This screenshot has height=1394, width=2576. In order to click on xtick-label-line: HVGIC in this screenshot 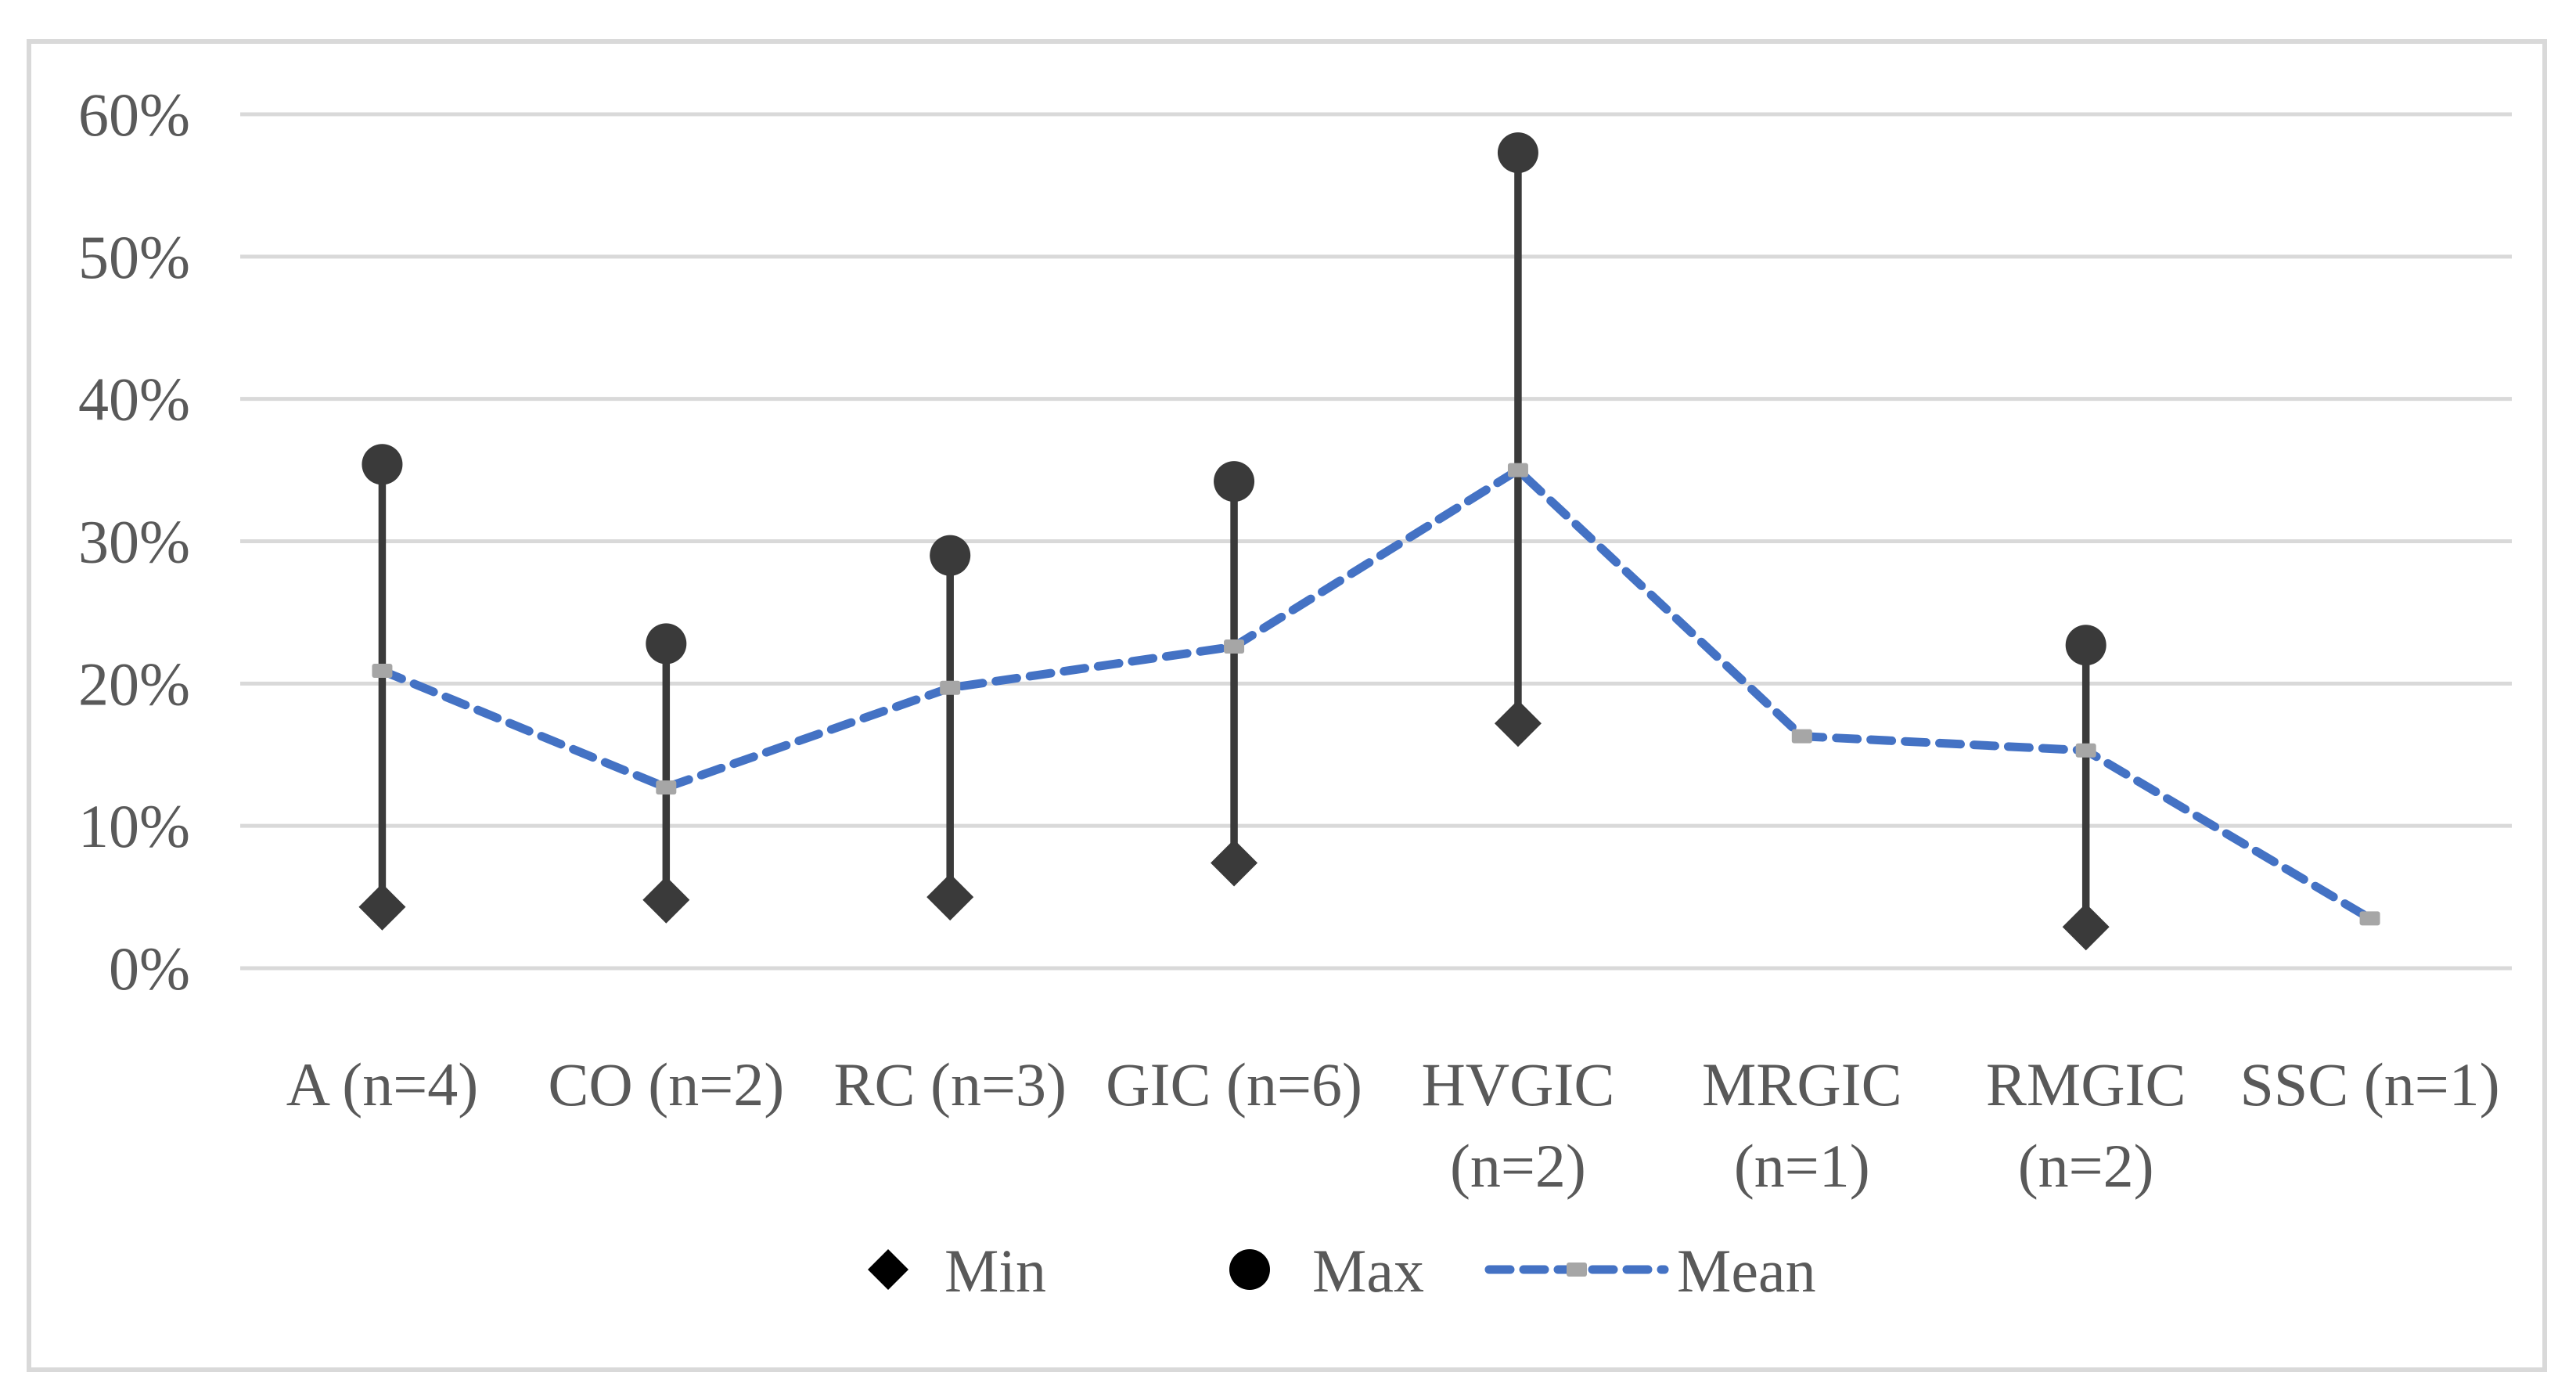, I will do `click(1517, 1084)`.